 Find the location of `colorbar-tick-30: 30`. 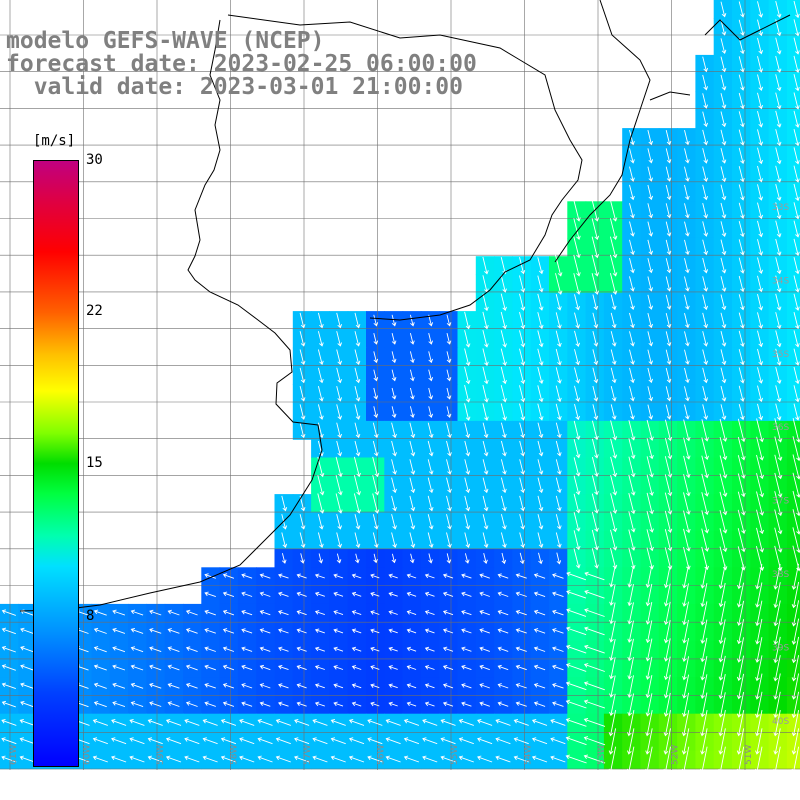

colorbar-tick-30: 30 is located at coordinates (94, 160).